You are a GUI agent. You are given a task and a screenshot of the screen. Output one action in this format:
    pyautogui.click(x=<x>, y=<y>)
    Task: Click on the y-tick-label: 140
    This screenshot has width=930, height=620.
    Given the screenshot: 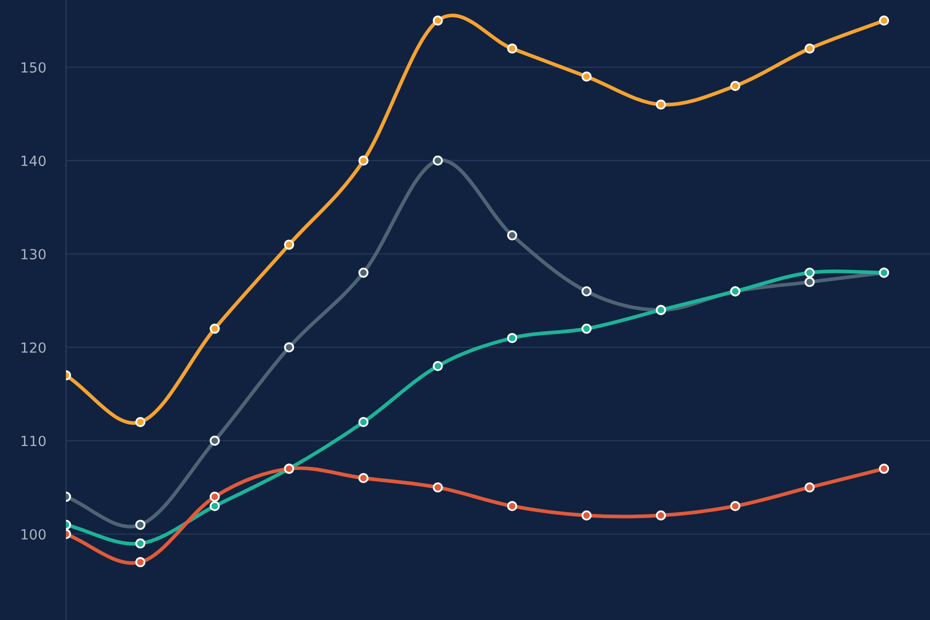 What is the action you would take?
    pyautogui.click(x=34, y=161)
    